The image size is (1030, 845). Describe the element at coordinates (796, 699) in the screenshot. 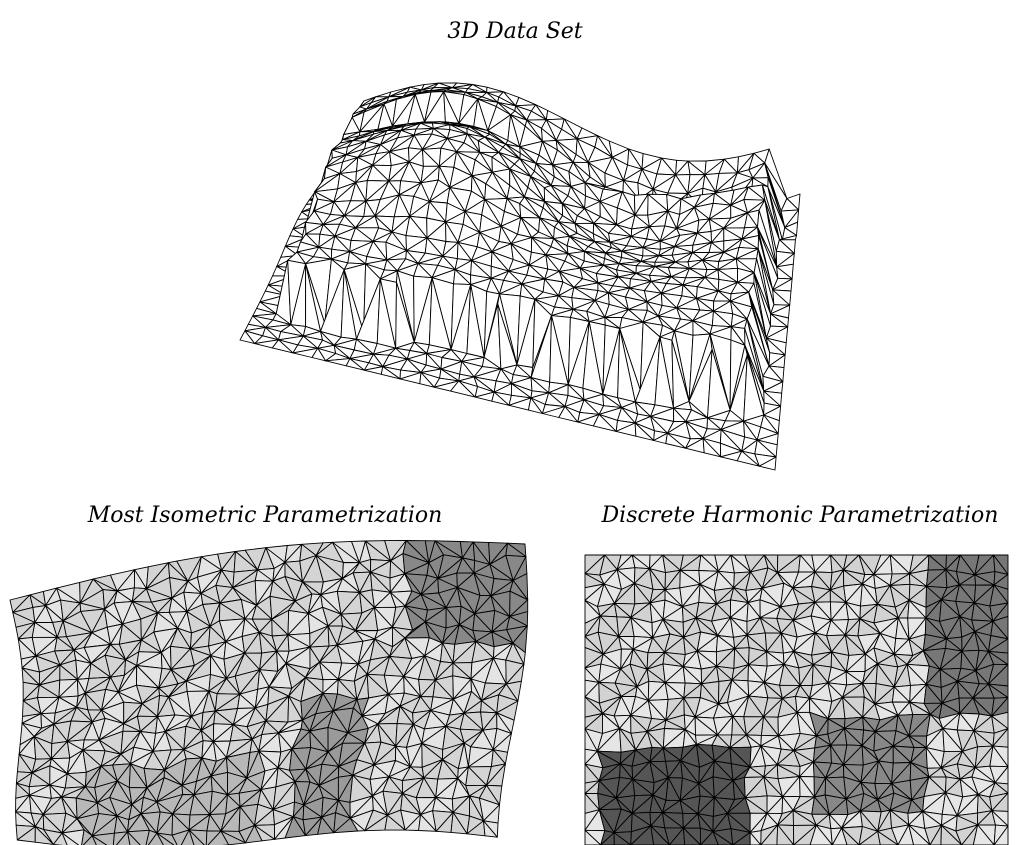

I see `mesh-harmonic` at that location.